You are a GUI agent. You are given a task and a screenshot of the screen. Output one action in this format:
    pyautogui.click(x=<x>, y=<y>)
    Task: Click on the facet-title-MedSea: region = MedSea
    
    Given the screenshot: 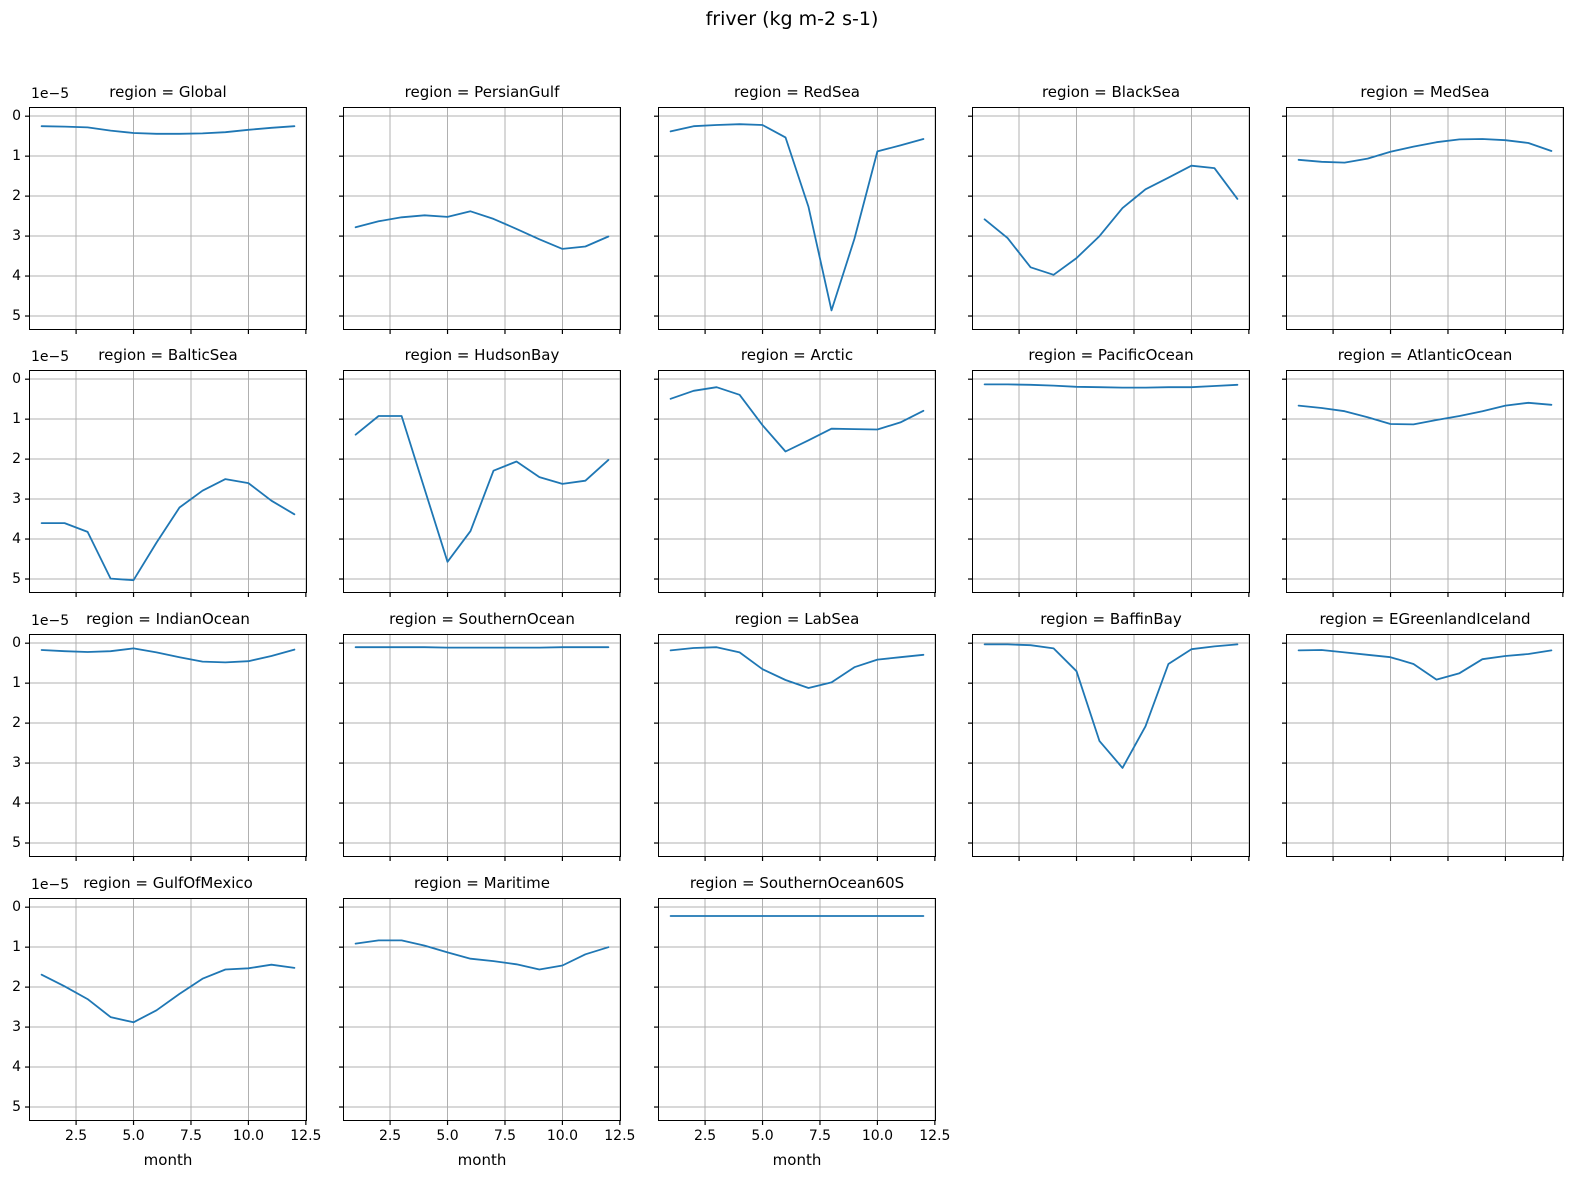 What is the action you would take?
    pyautogui.click(x=1425, y=92)
    